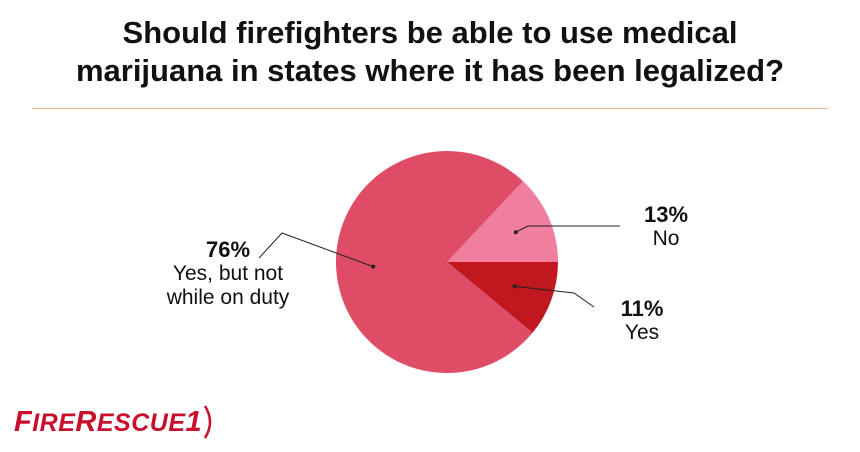  What do you see at coordinates (642, 308) in the screenshot?
I see `label-11-percent: 11%` at bounding box center [642, 308].